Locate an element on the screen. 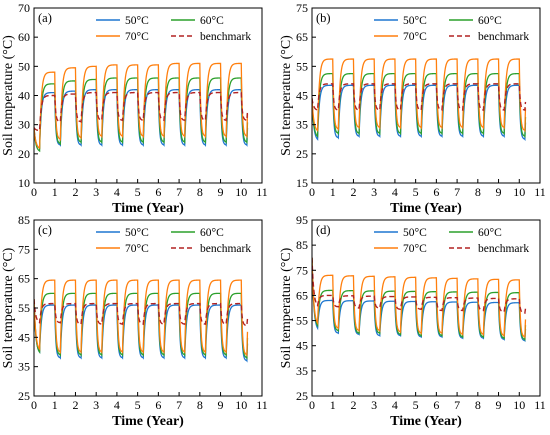 The height and width of the screenshot is (435, 550). y-tick-label: 15 is located at coordinates (302, 183).